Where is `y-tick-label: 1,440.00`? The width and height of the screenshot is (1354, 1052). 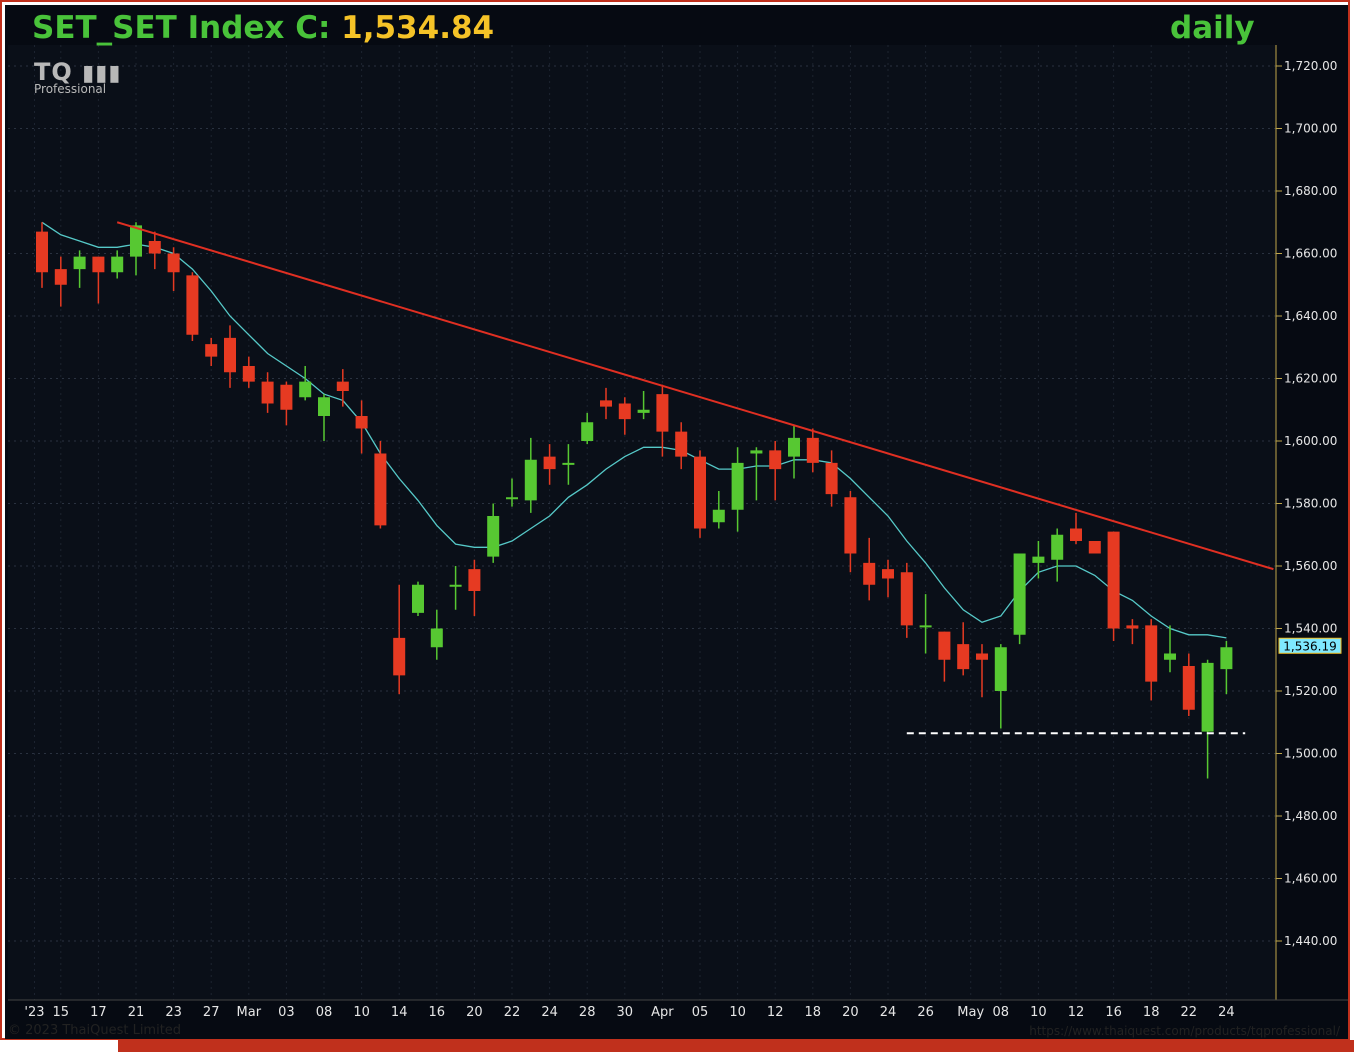 y-tick-label: 1,440.00 is located at coordinates (1310, 941).